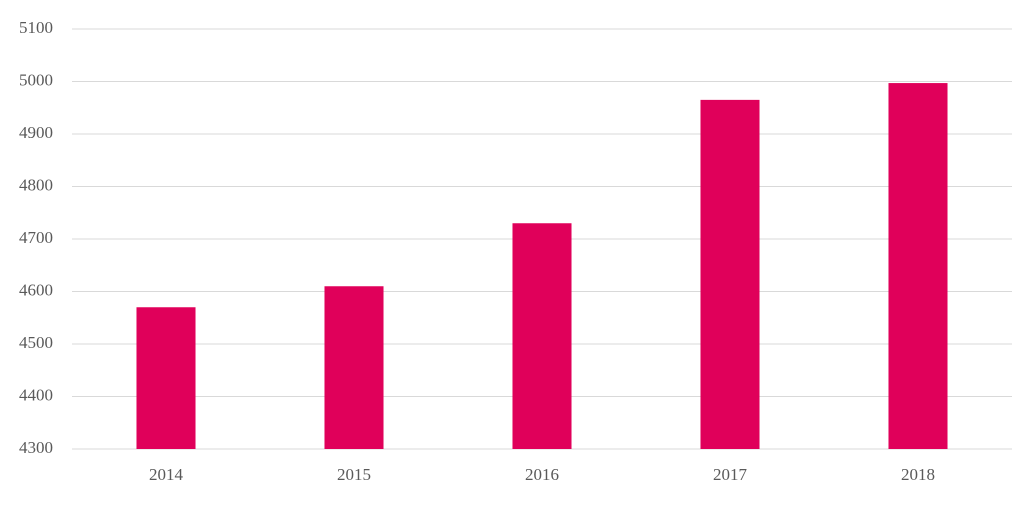 This screenshot has height=506, width=1024. What do you see at coordinates (36, 184) in the screenshot?
I see `y-tick-label: 4800` at bounding box center [36, 184].